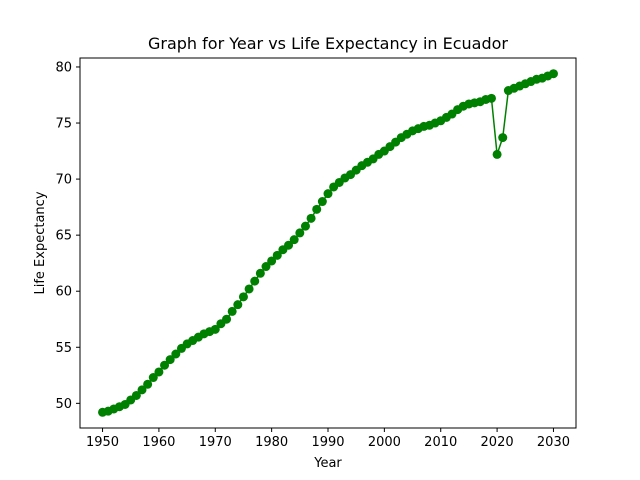 The width and height of the screenshot is (640, 480). I want to click on x-tick-label: 2000, so click(384, 442).